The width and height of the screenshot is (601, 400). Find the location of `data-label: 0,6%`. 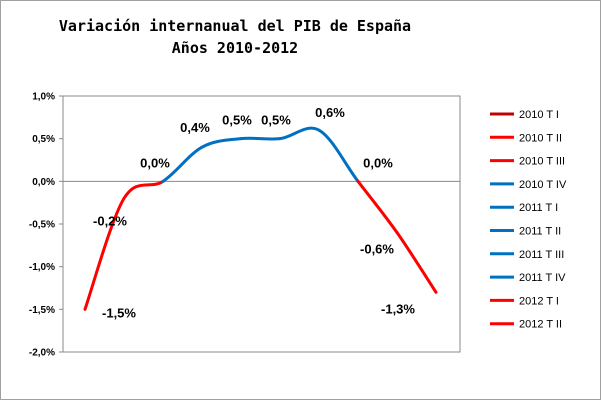

data-label: 0,6% is located at coordinates (330, 112).